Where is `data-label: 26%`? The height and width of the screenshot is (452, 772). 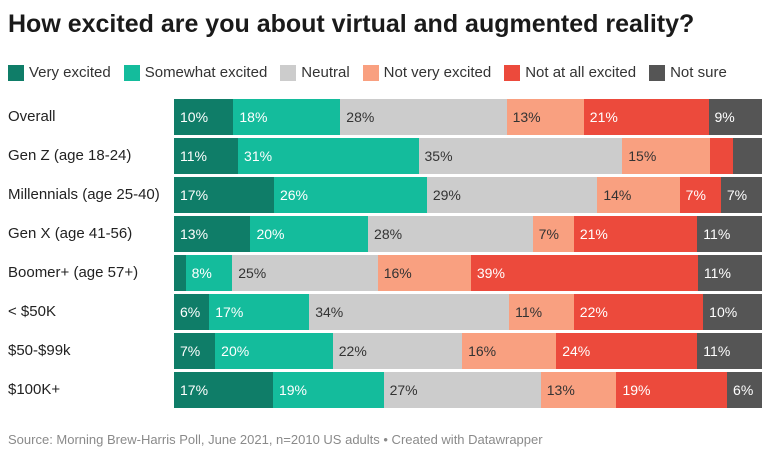
data-label: 26% is located at coordinates (293, 195).